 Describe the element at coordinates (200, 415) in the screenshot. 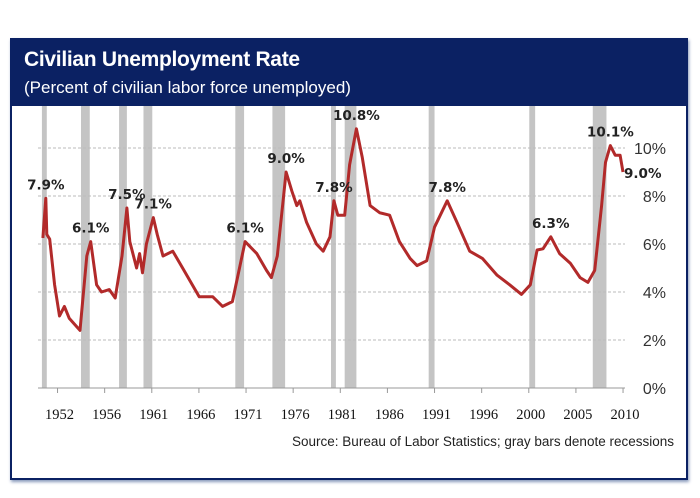

I see `x-tick-label: 1966` at that location.